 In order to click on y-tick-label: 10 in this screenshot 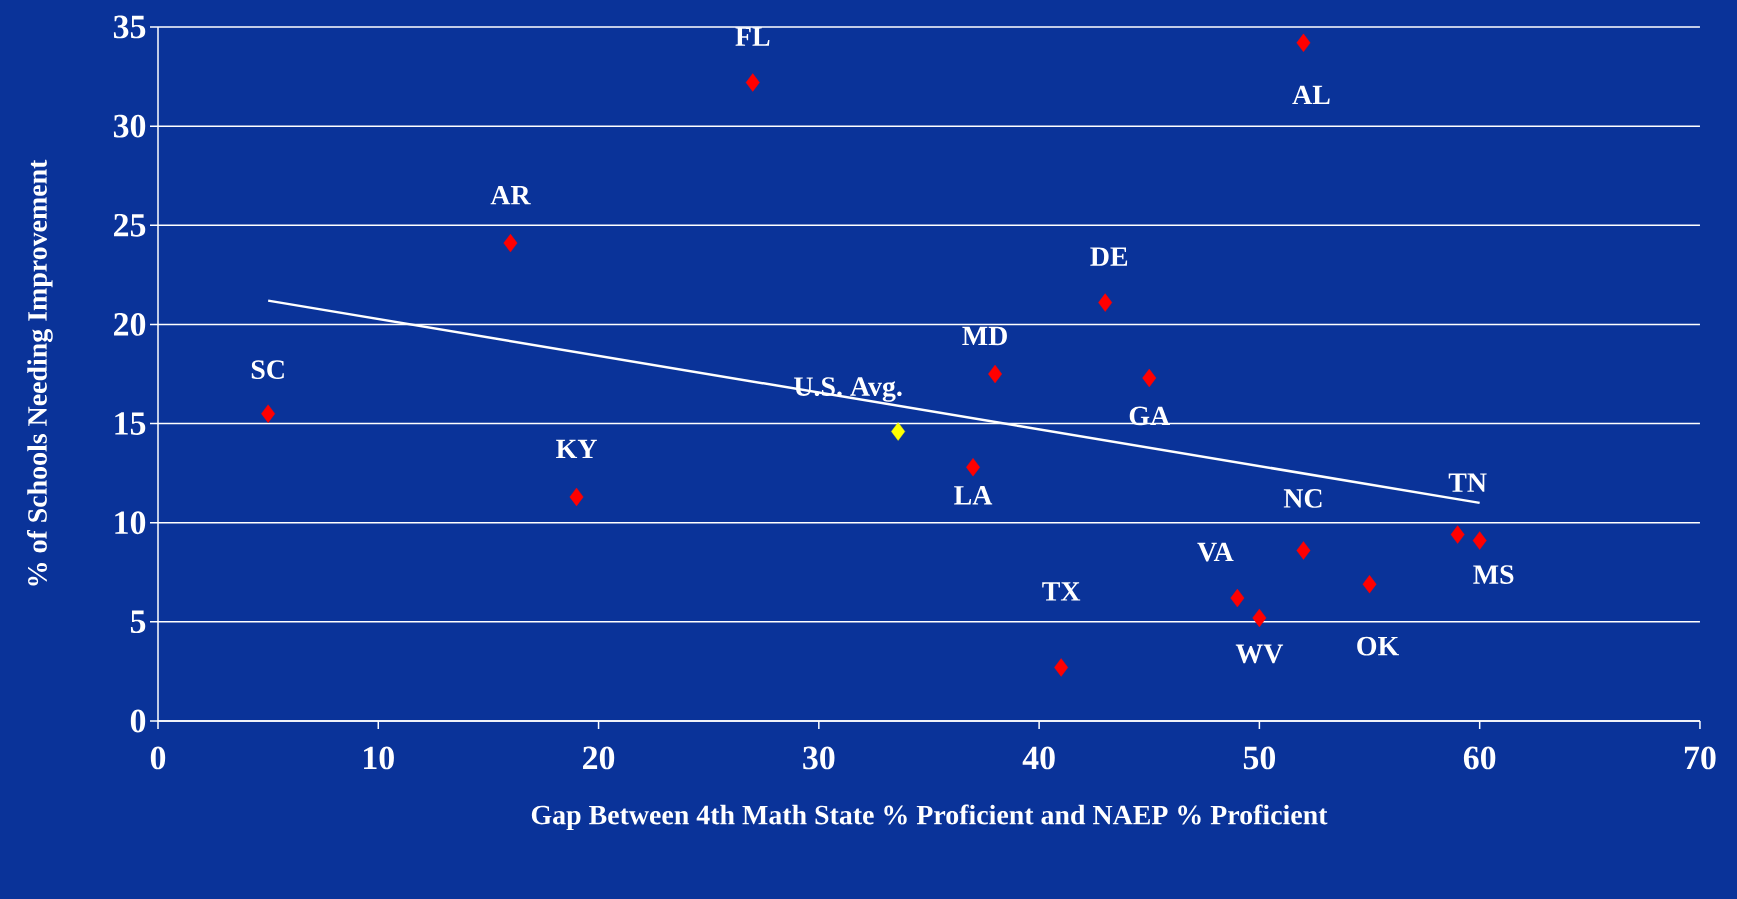, I will do `click(130, 523)`.